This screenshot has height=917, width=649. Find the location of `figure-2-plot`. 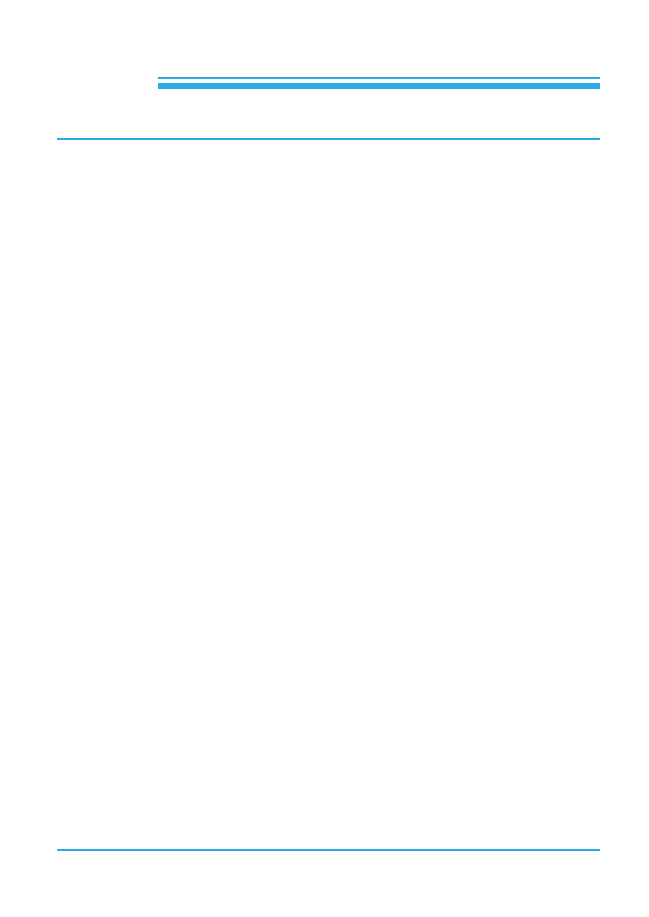

figure-2-plot is located at coordinates (190, 477).